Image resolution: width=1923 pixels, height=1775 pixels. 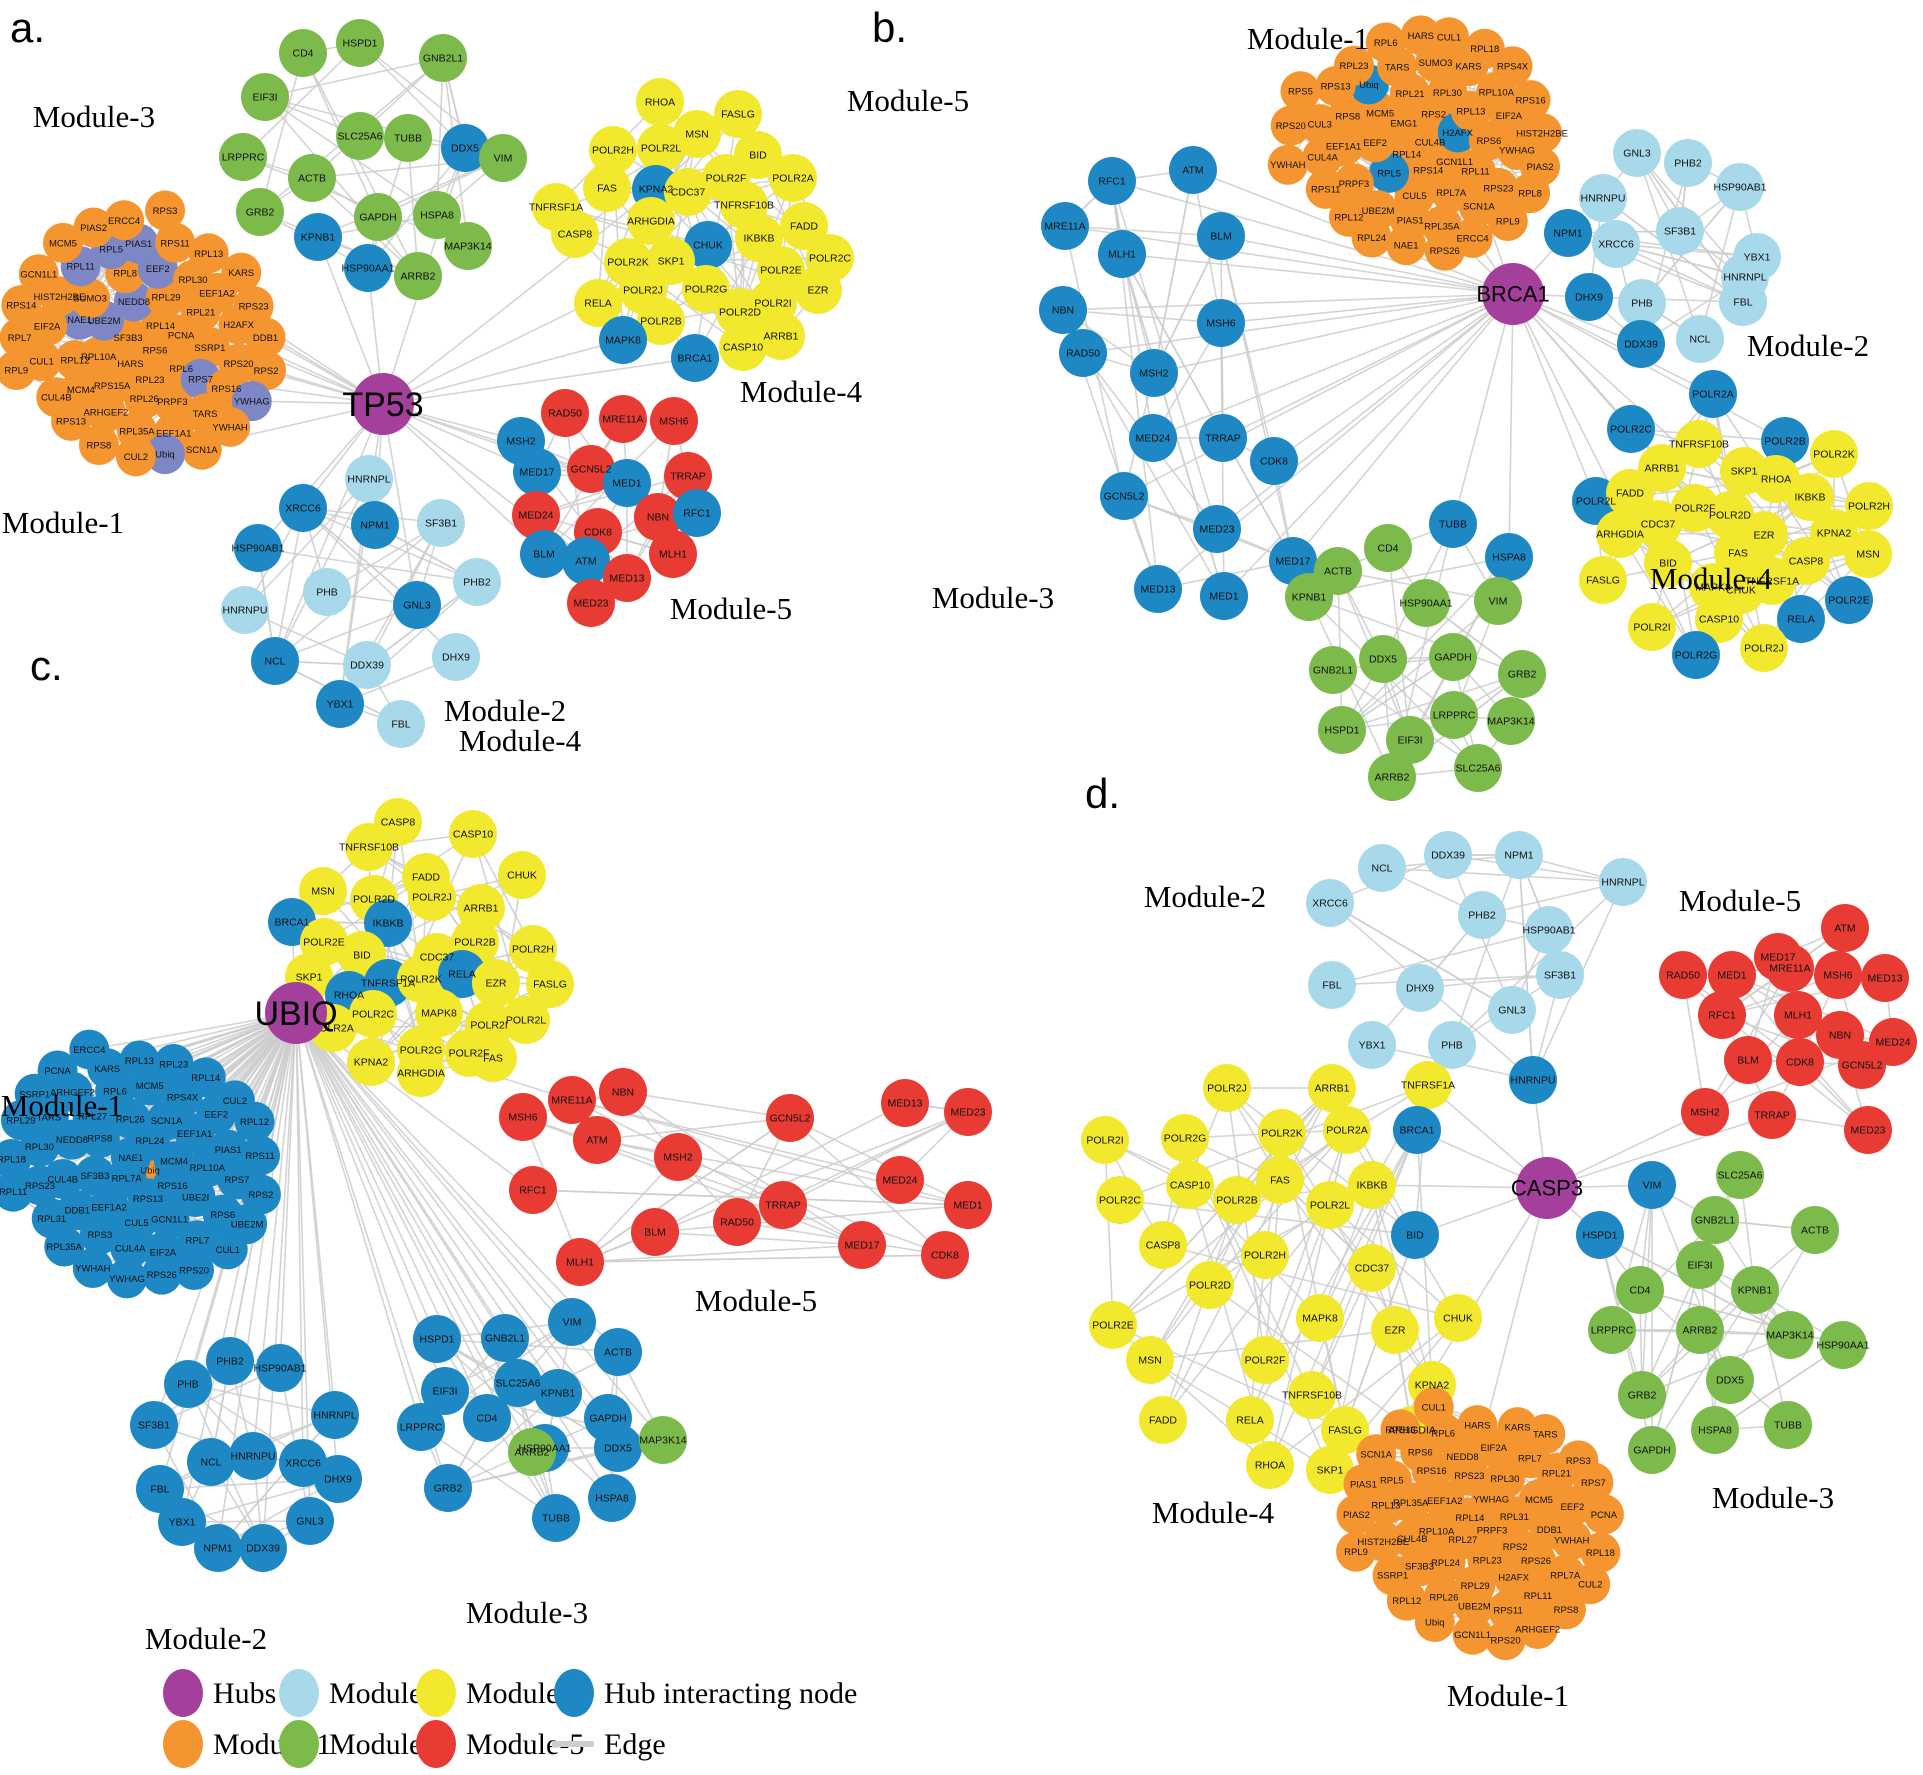 What do you see at coordinates (18, 369) in the screenshot?
I see `node-RPL9` at bounding box center [18, 369].